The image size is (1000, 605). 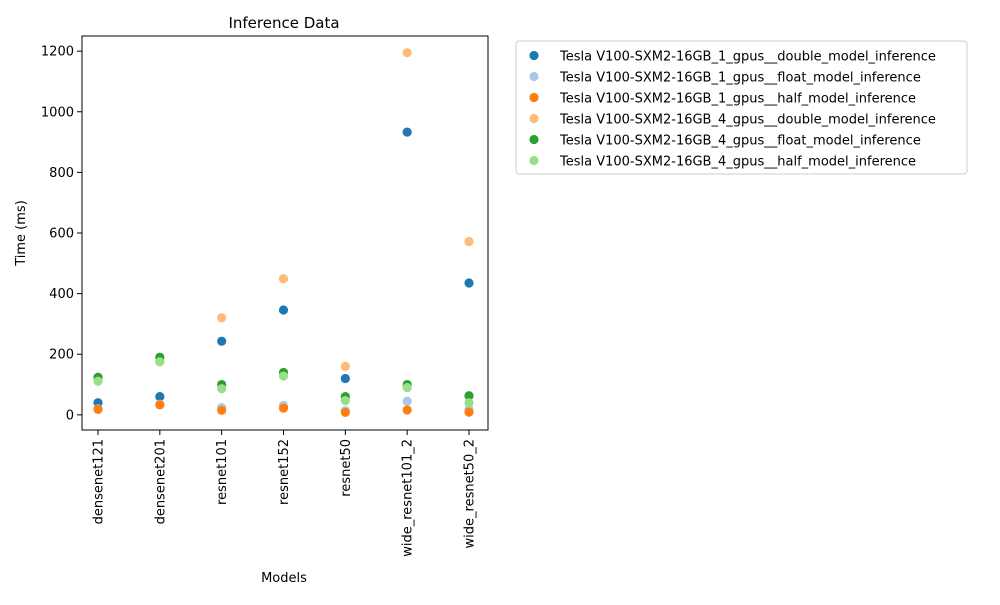 I want to click on x-tick-label: wide_resnet50_2, so click(x=470, y=493).